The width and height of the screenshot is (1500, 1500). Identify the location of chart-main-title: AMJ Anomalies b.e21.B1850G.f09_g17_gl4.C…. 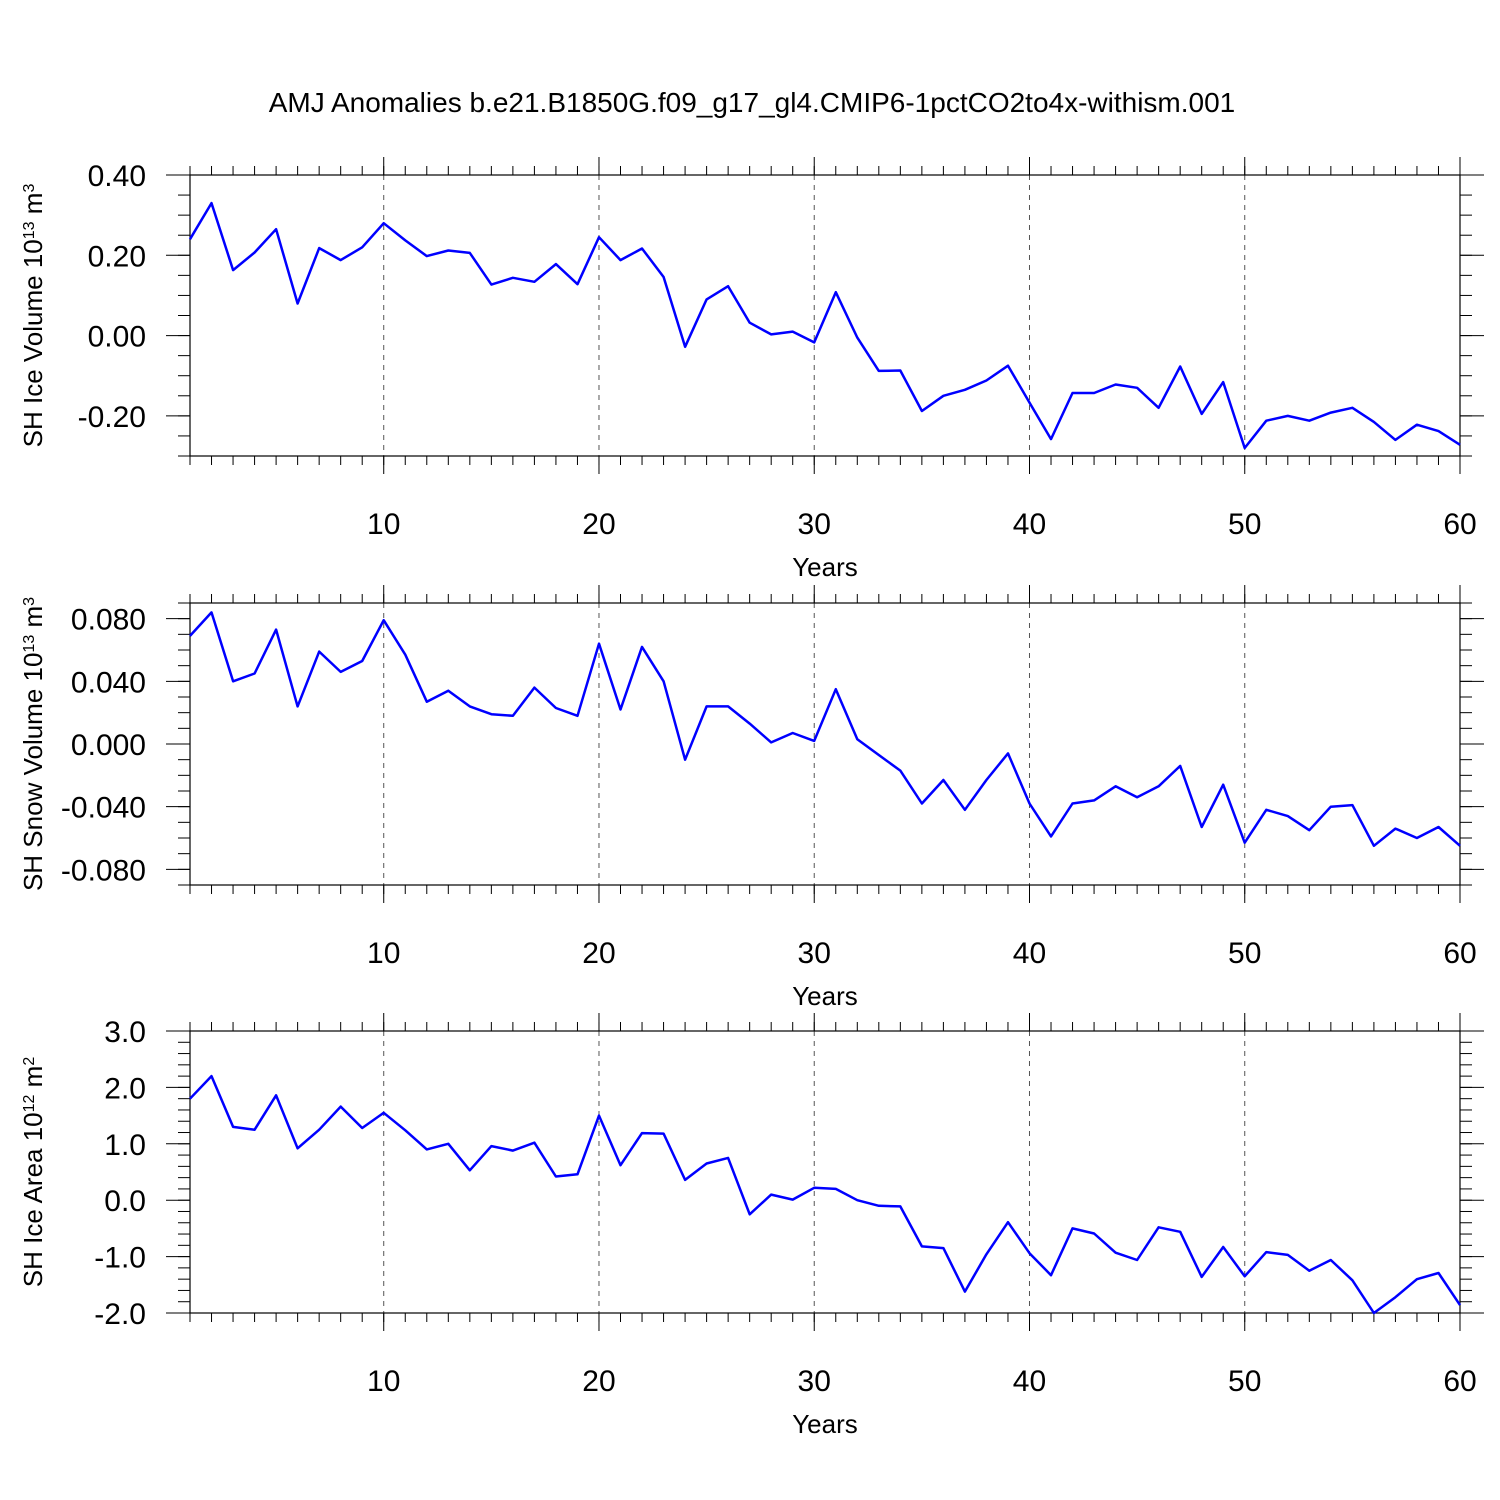
(752, 102).